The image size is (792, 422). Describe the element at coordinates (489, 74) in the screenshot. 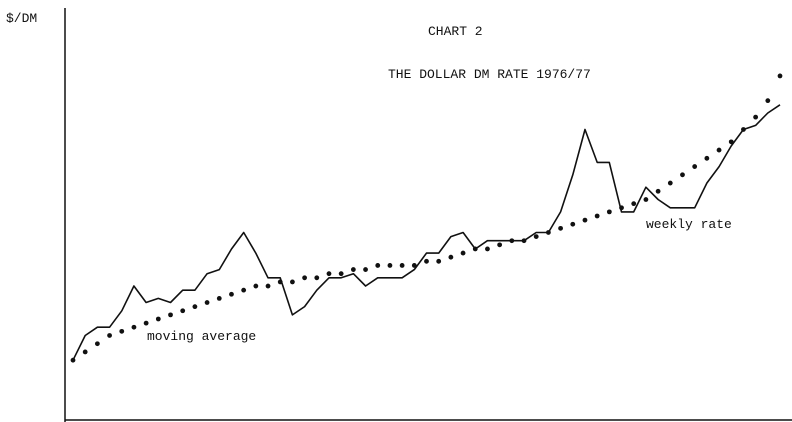

I see `chart-subtitle: THE DOLLAR DM RATE 1976/77` at that location.